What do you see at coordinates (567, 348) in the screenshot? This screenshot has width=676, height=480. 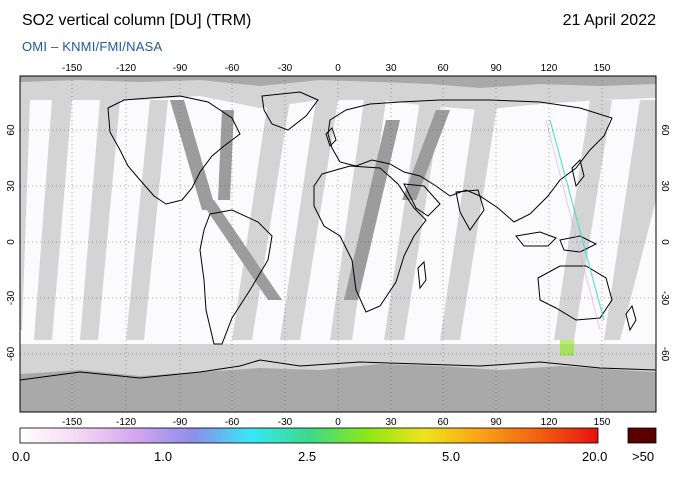 I see `so2-hotspot` at bounding box center [567, 348].